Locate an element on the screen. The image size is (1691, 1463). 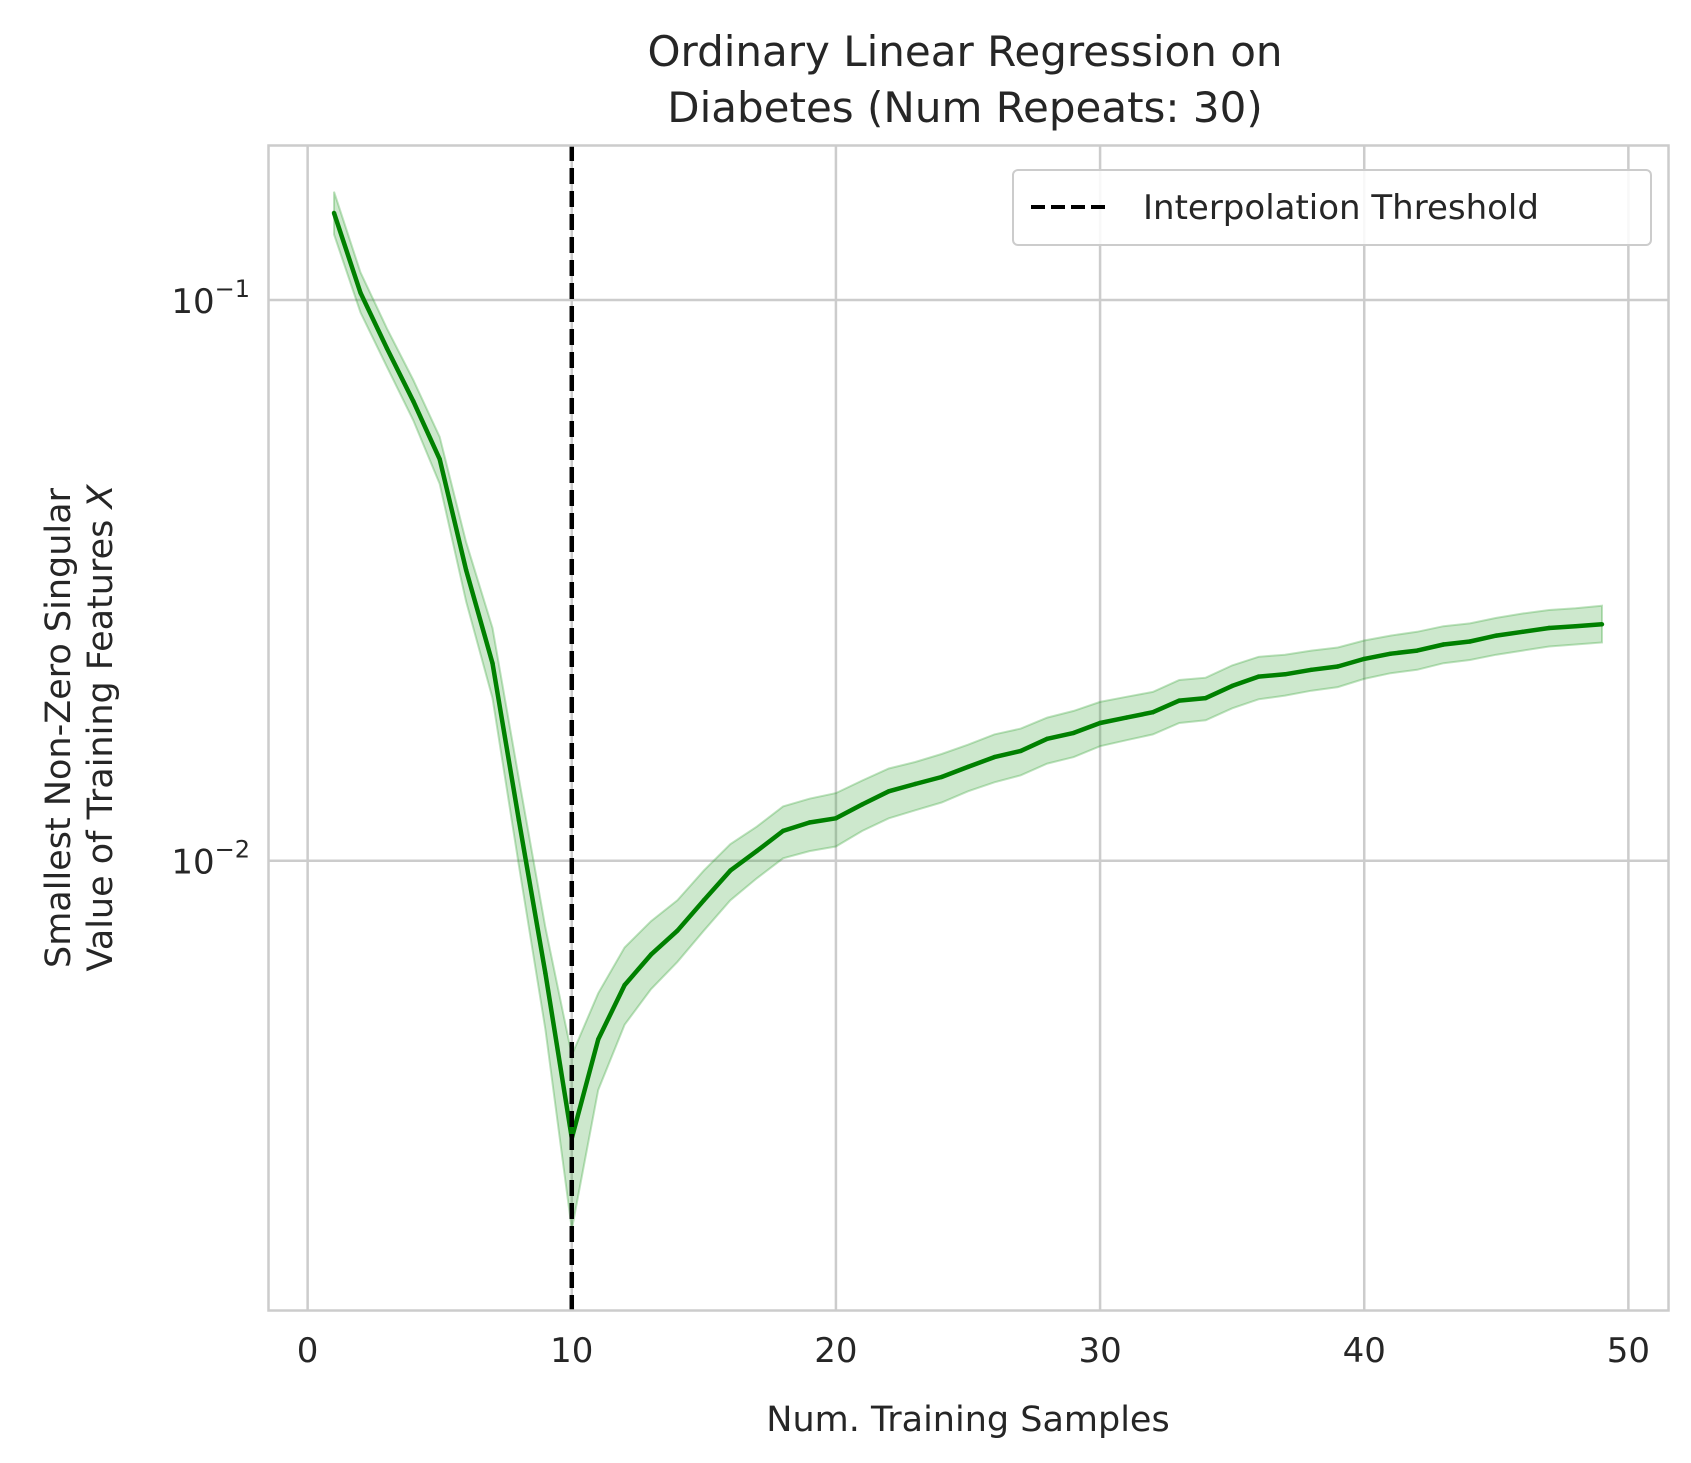
chart-title-line-1: Ordinary Linear Regression on is located at coordinates (964, 51).